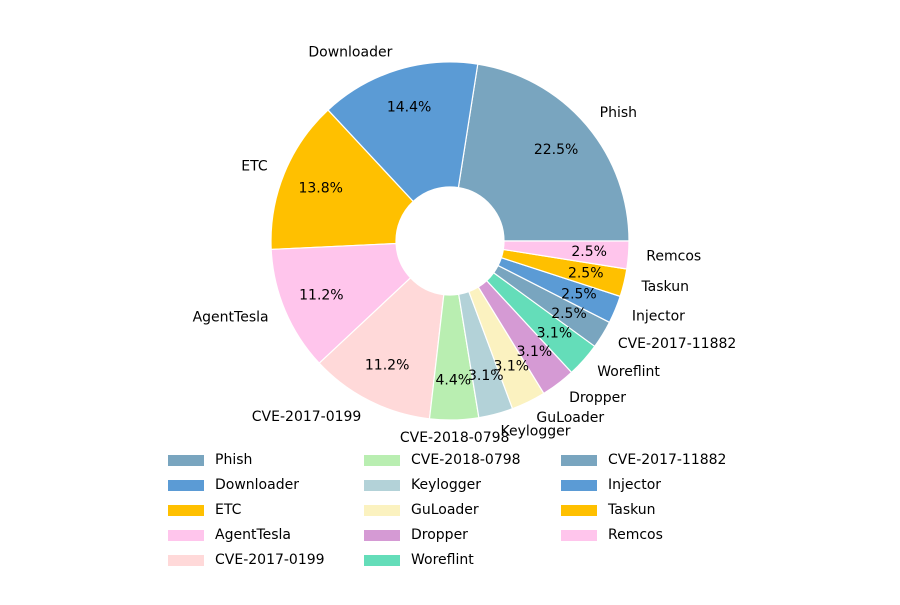 The image size is (900, 605). What do you see at coordinates (253, 535) in the screenshot?
I see `legend-label-agenttesla: AgentTesla` at bounding box center [253, 535].